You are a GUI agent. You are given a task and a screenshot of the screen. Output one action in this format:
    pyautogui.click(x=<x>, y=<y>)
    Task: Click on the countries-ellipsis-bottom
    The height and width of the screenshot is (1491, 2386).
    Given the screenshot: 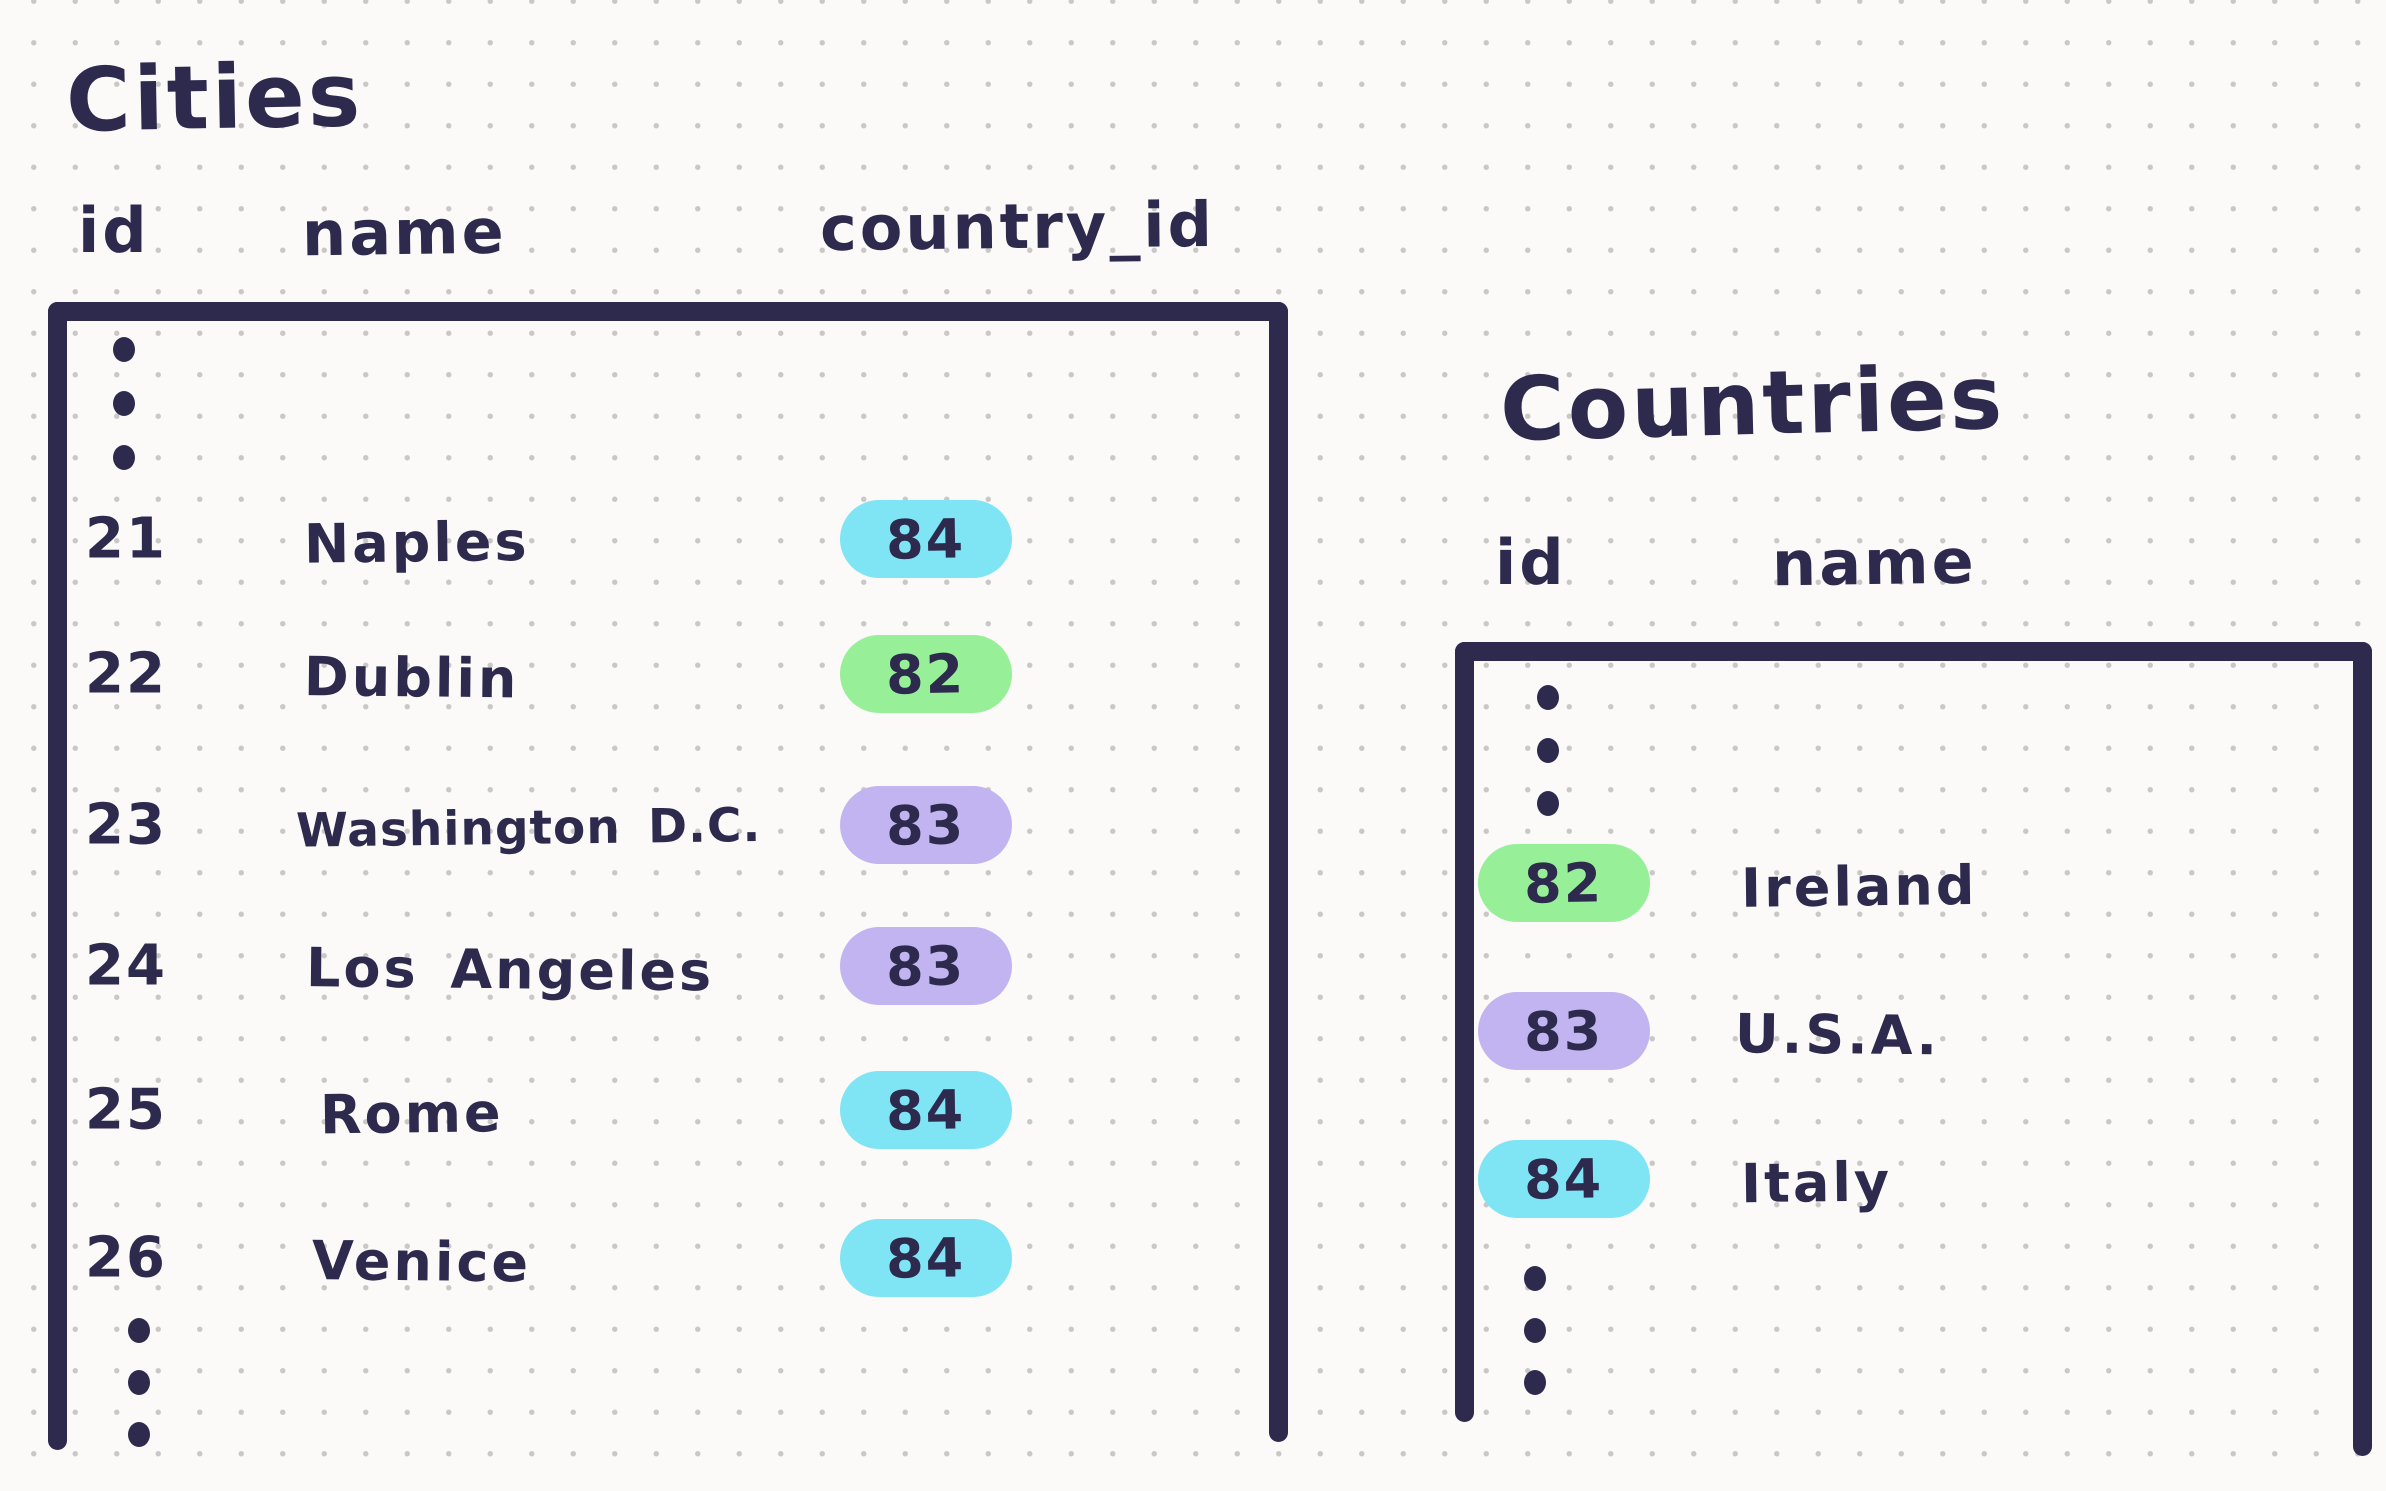 What is the action you would take?
    pyautogui.click(x=1535, y=1330)
    